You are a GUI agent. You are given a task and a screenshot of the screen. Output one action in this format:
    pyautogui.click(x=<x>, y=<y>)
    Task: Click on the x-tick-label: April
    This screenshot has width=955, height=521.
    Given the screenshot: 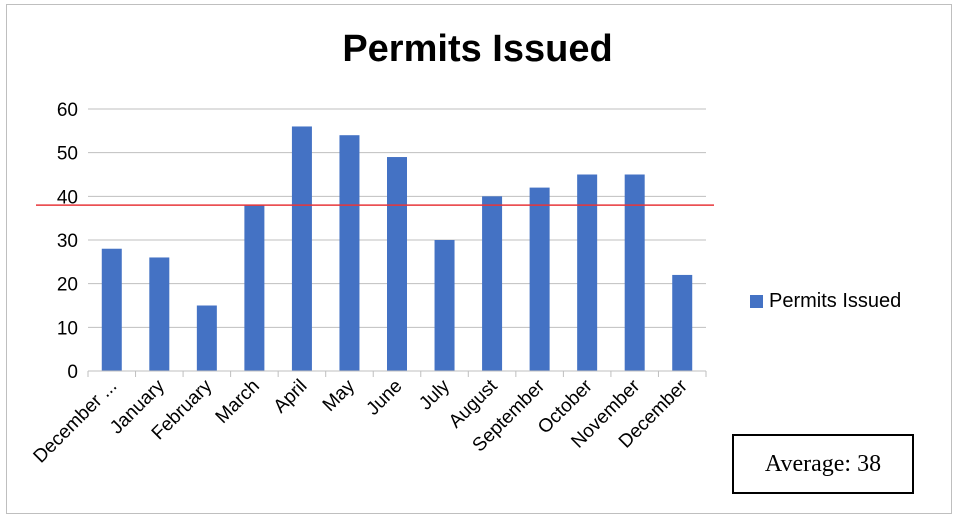 What is the action you would take?
    pyautogui.click(x=291, y=397)
    